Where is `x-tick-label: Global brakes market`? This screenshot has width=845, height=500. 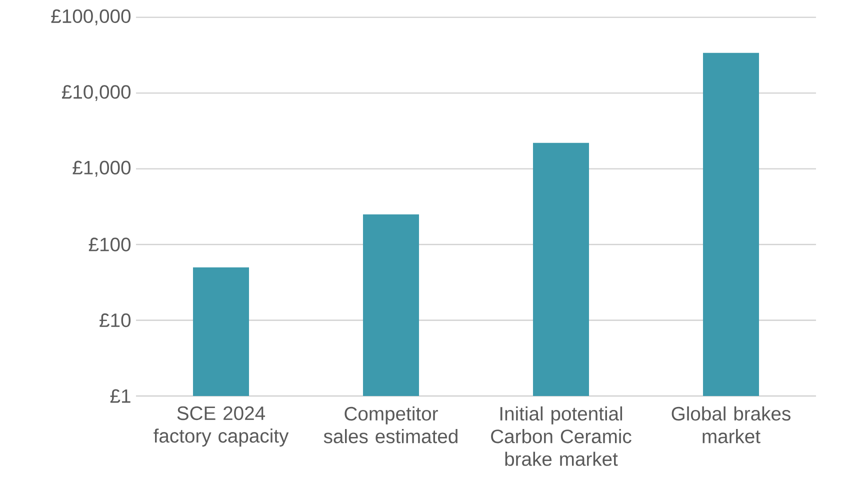 x-tick-label: Global brakes market is located at coordinates (731, 425).